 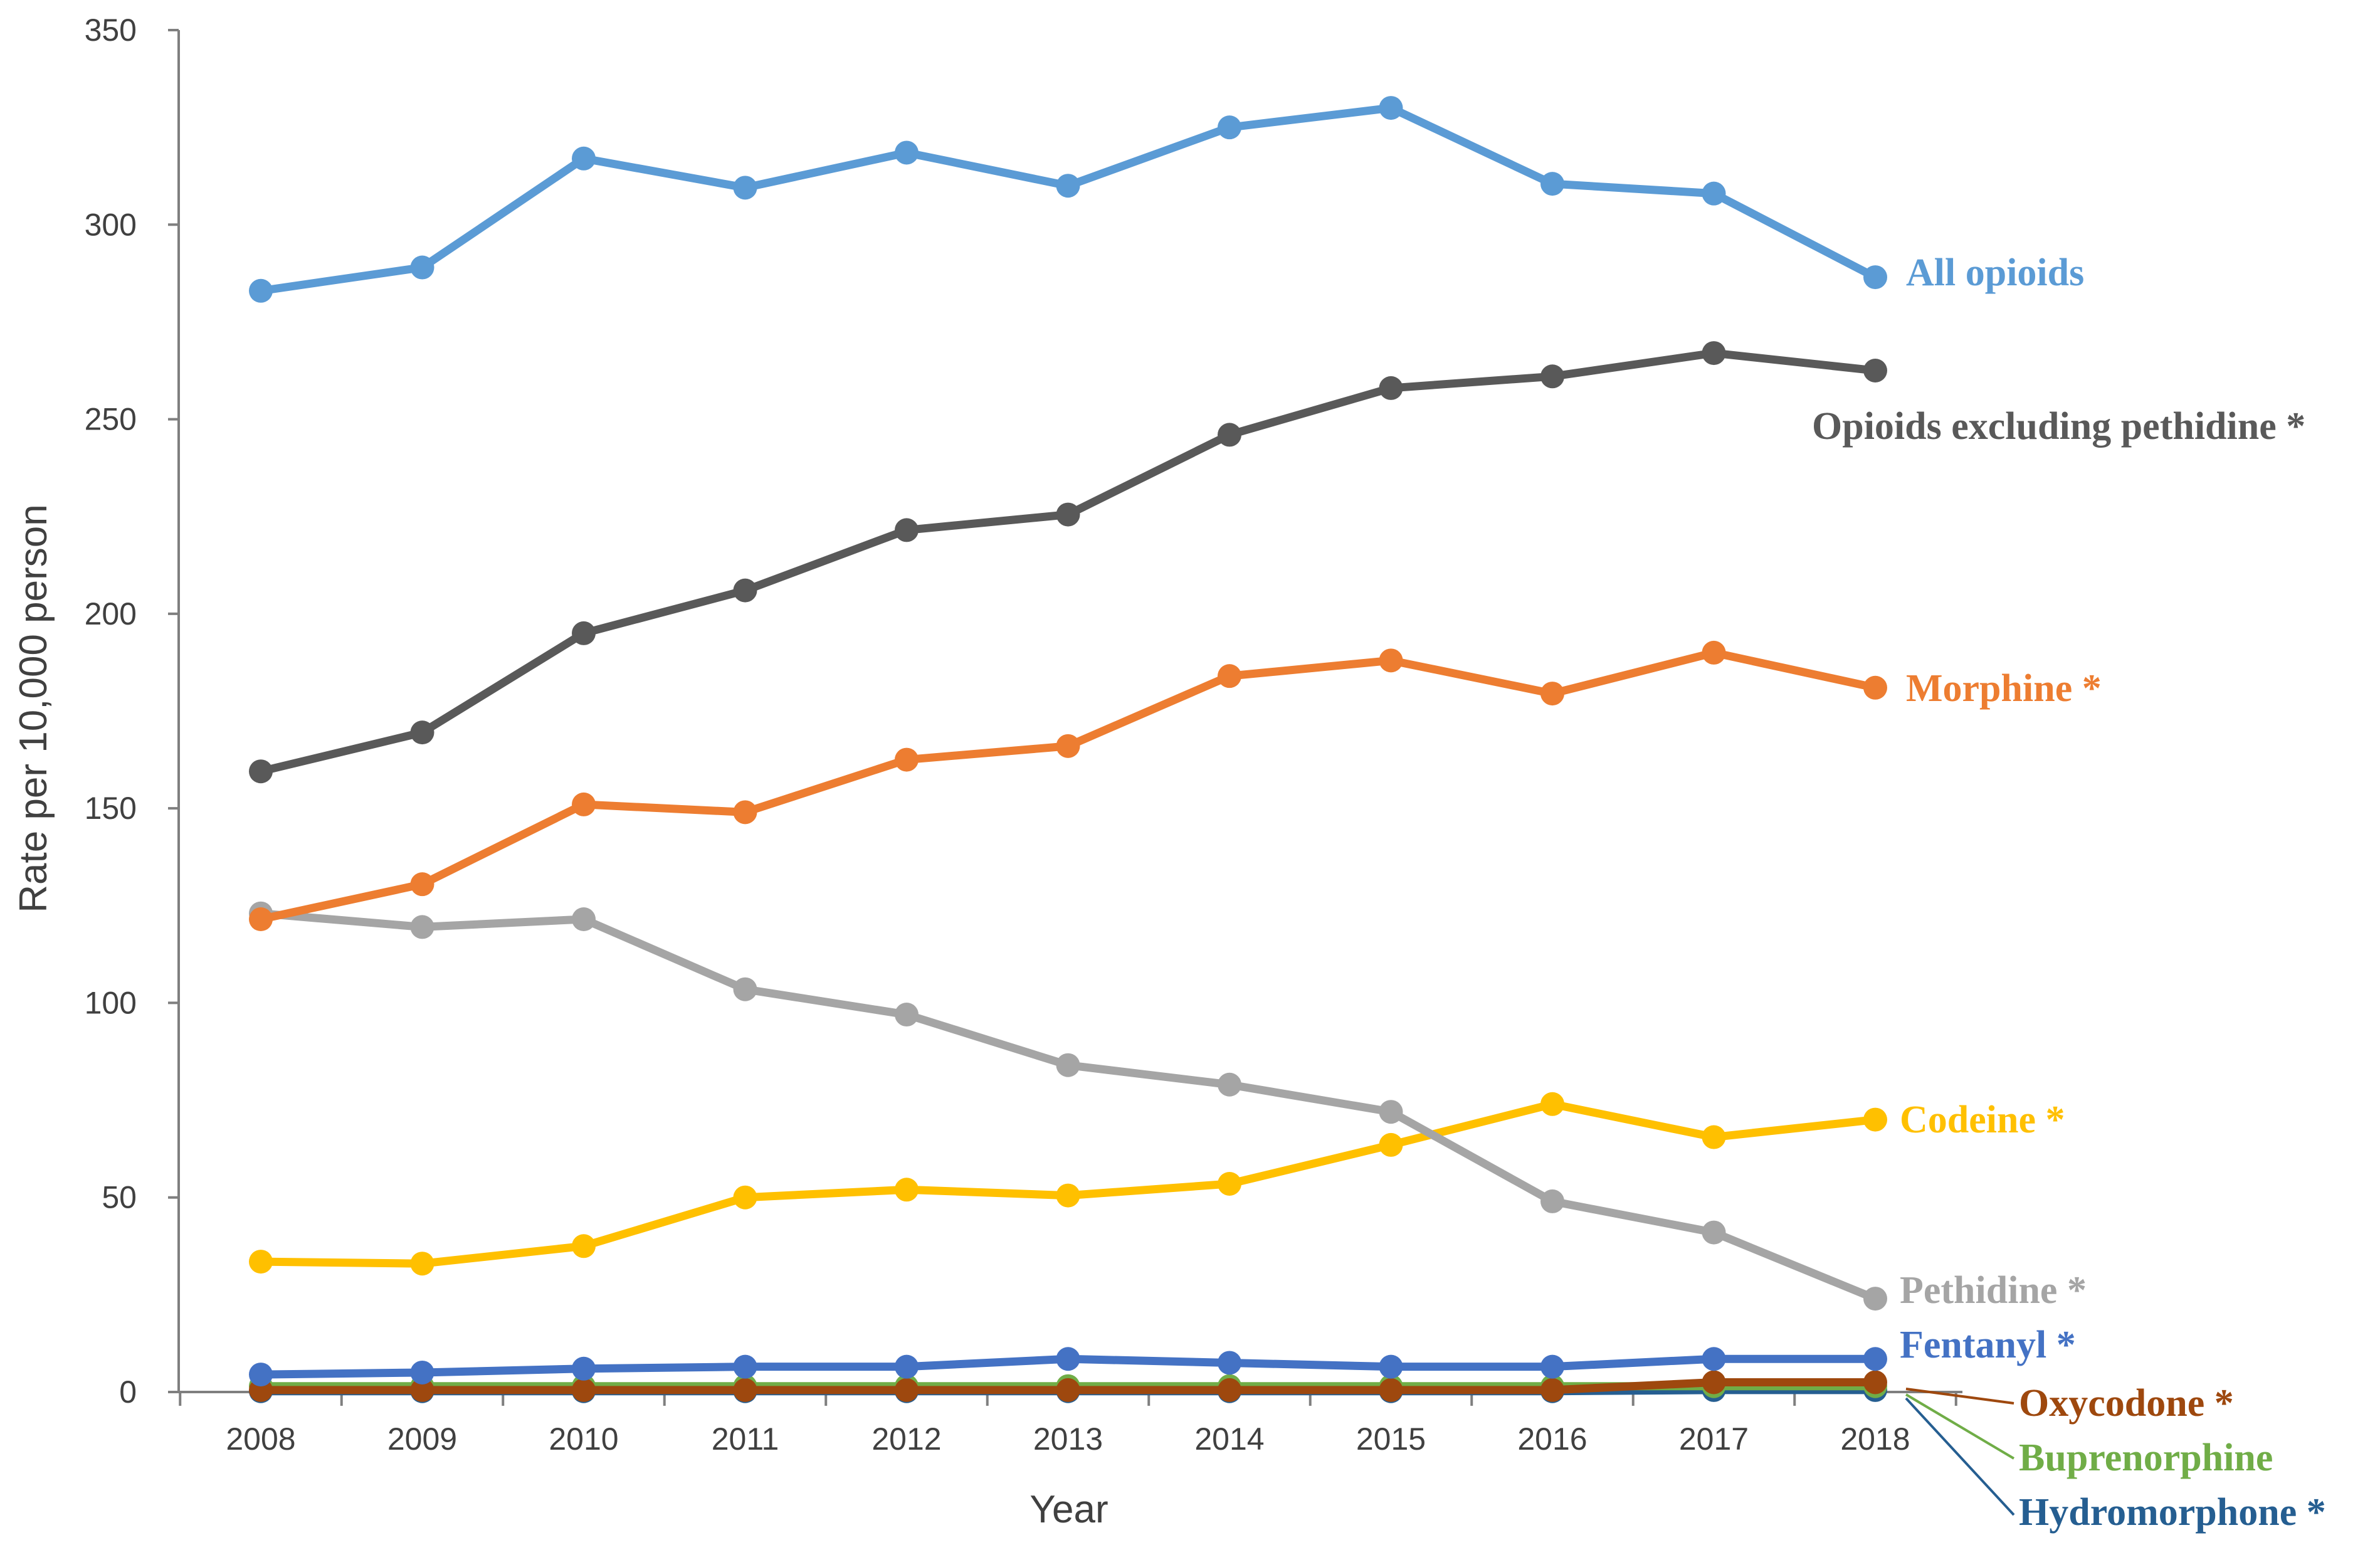 I want to click on x-tick-label: 2017, so click(x=1714, y=1439).